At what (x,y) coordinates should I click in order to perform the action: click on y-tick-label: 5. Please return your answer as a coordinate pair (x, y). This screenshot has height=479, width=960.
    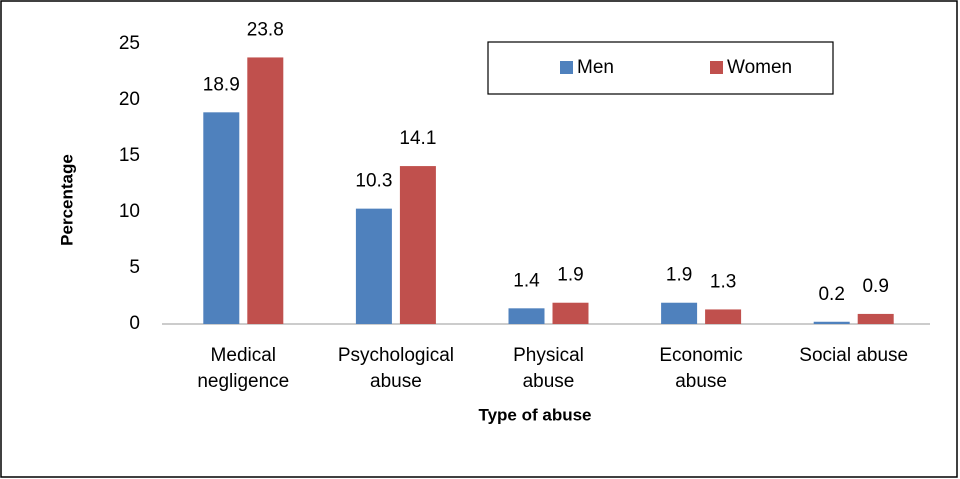
    Looking at the image, I should click on (134, 267).